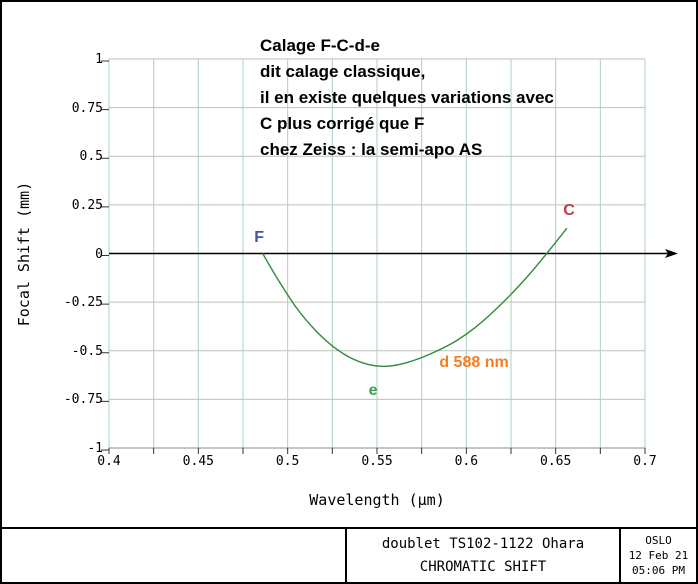  What do you see at coordinates (24, 254) in the screenshot?
I see `y-axis-title: Focal Shift (mm)` at bounding box center [24, 254].